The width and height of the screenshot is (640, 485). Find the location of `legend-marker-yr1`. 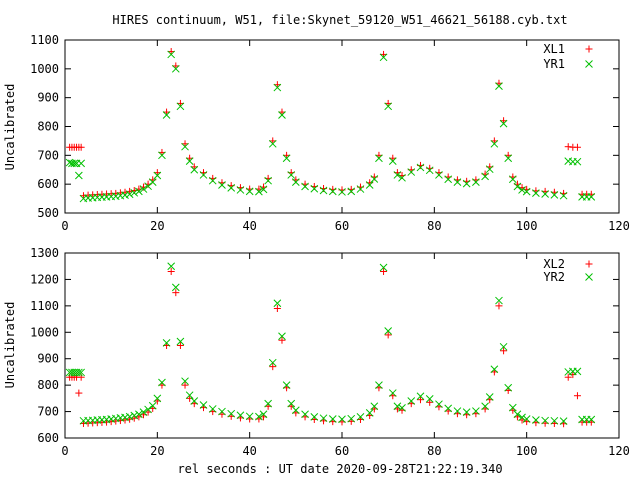

legend-marker-yr1 is located at coordinates (589, 64).